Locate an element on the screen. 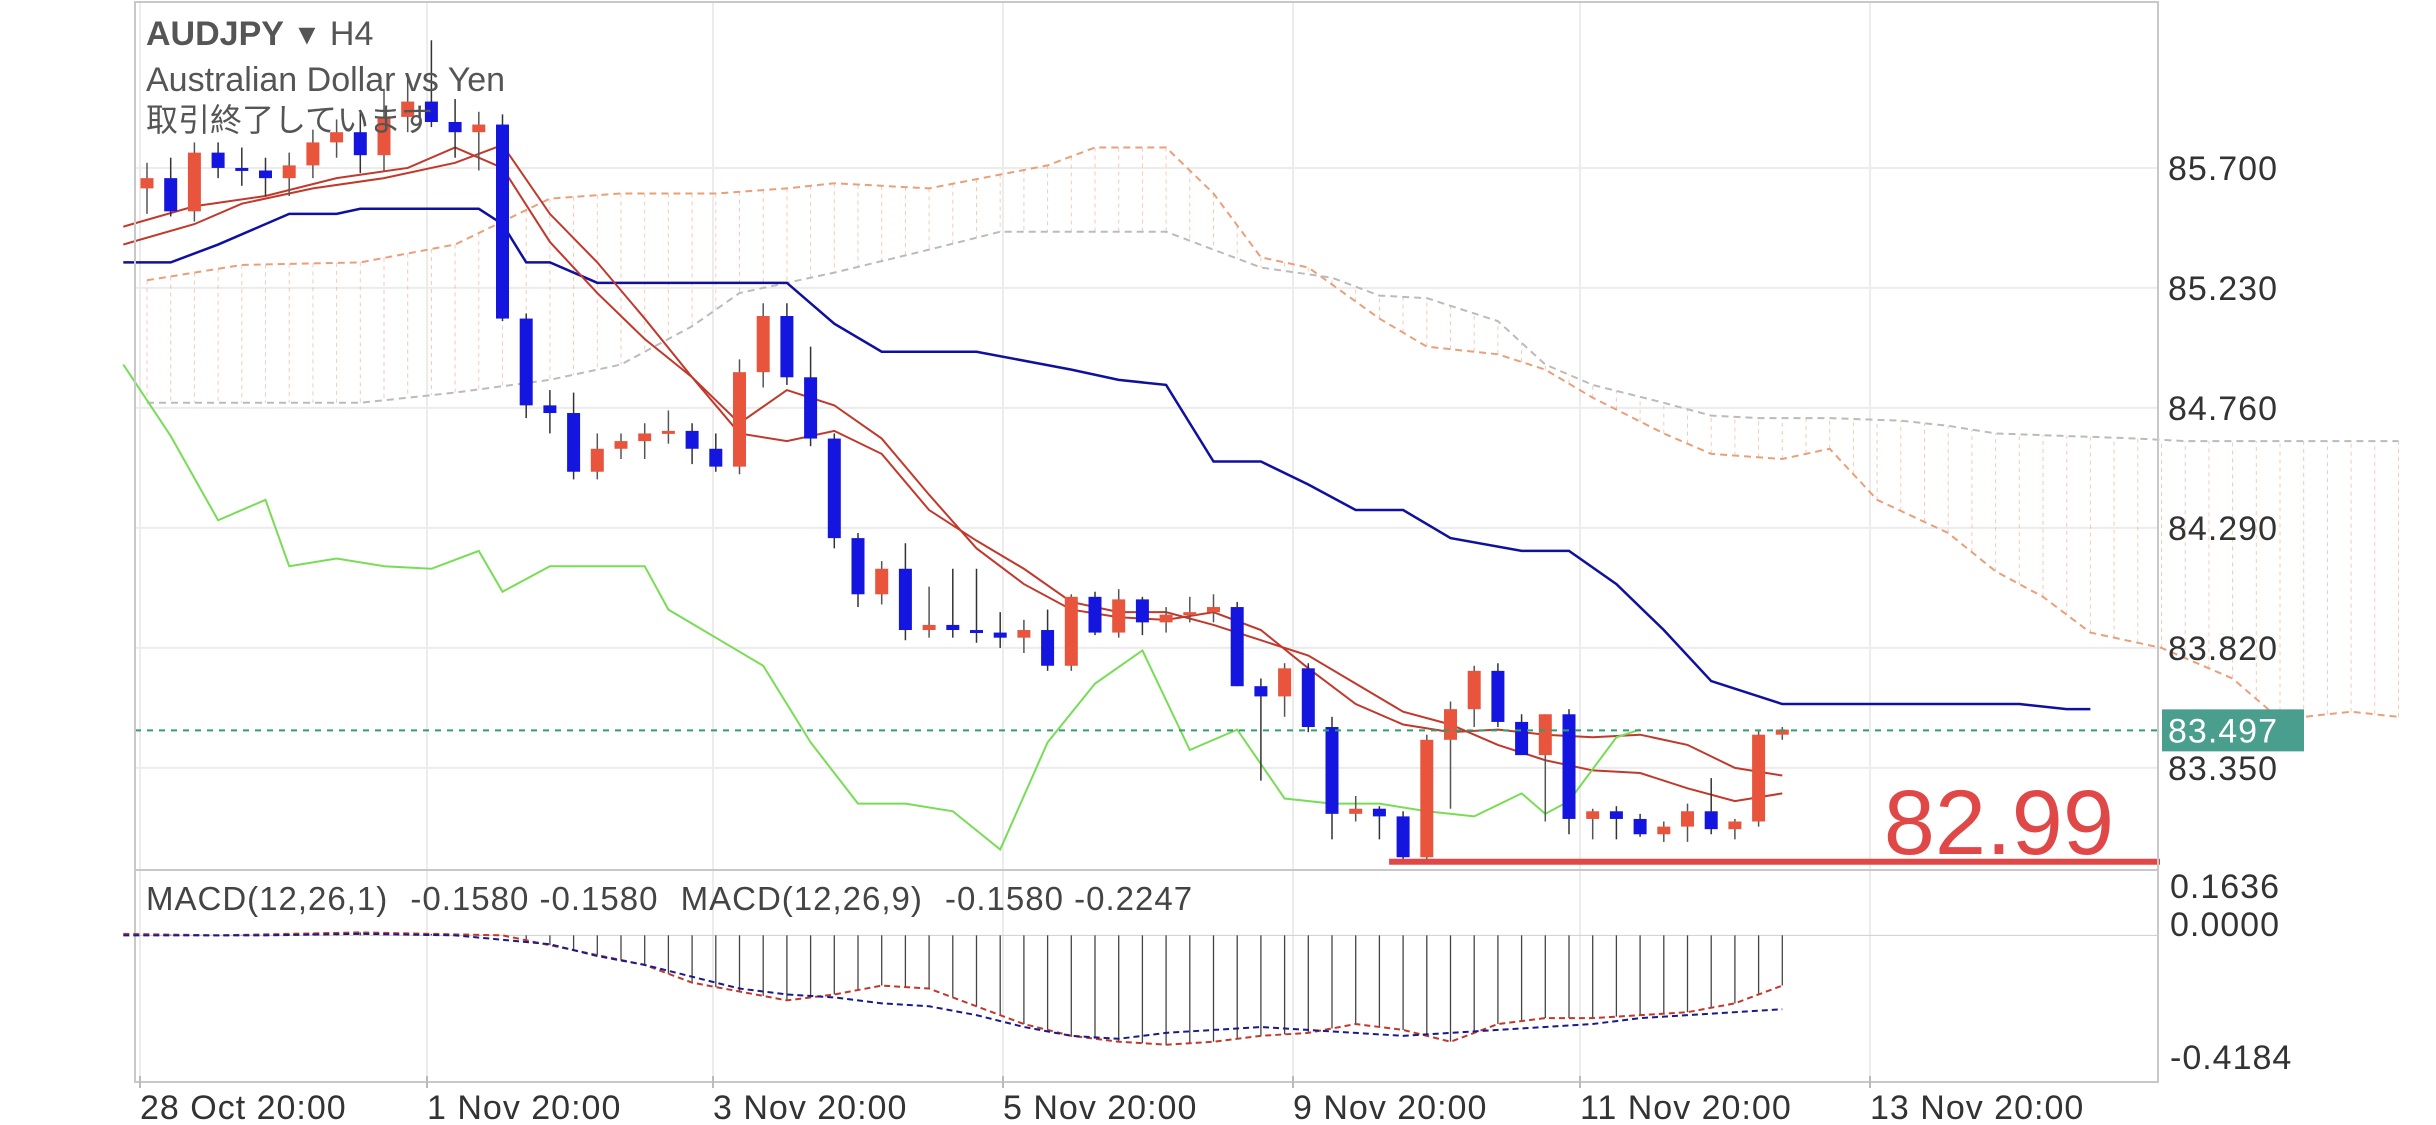 This screenshot has height=1125, width=2436. time-tick-label: 5 Nov 20:00 is located at coordinates (1100, 1107).